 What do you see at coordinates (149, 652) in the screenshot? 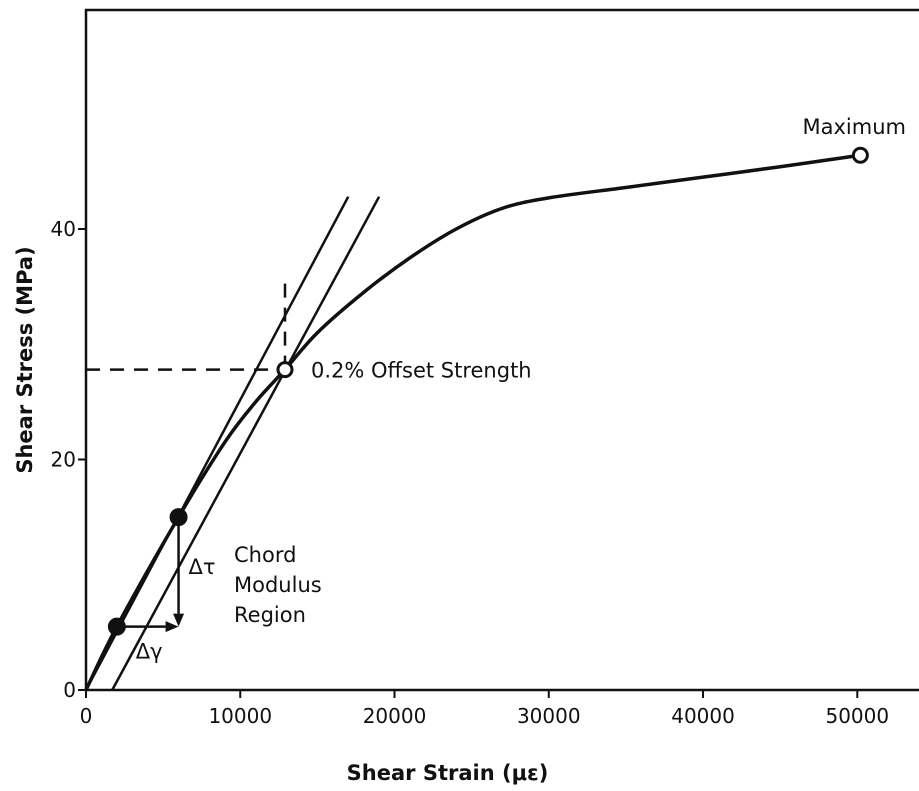
I see `delta-gamma-label: Δγ` at bounding box center [149, 652].